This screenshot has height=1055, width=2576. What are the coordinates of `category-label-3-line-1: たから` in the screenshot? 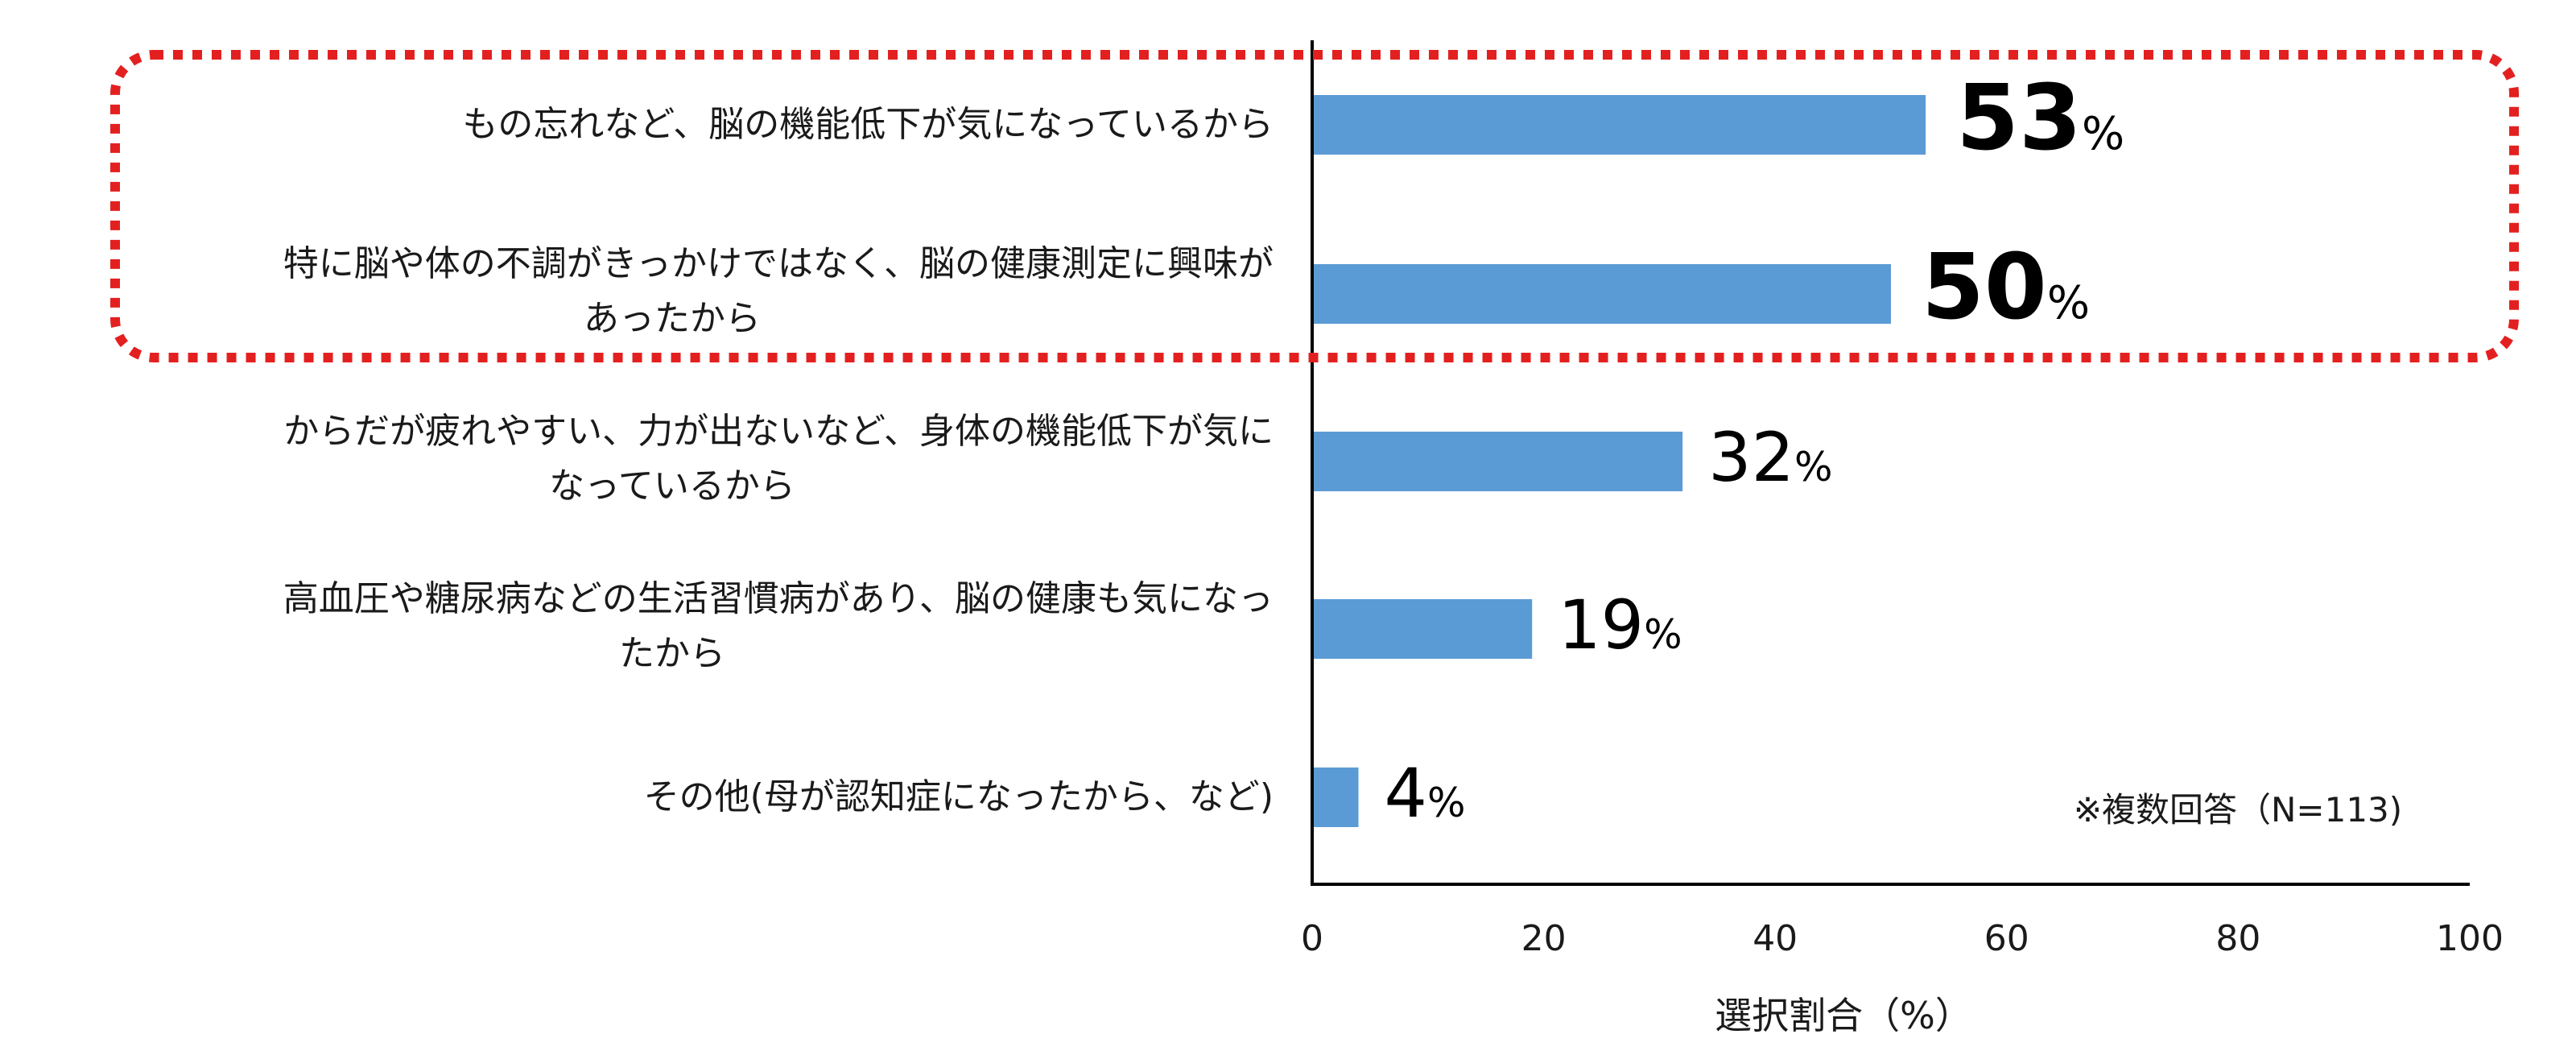 It's located at (672, 653).